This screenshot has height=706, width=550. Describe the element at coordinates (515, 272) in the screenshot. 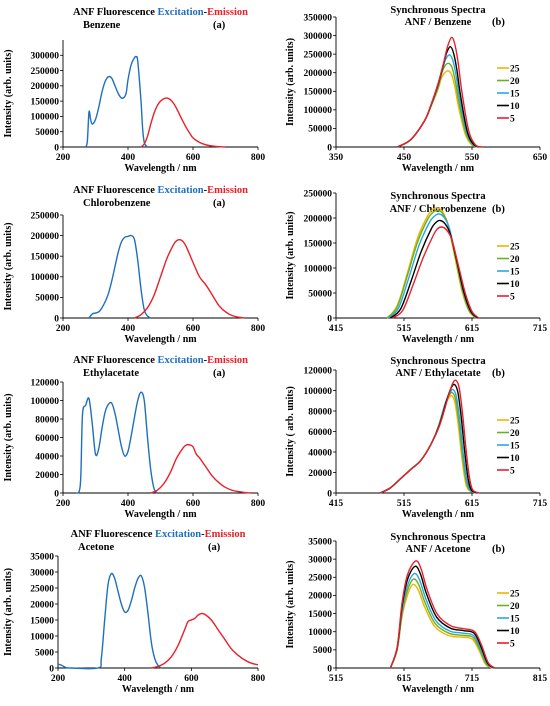

I see `legend-entry: 15` at that location.